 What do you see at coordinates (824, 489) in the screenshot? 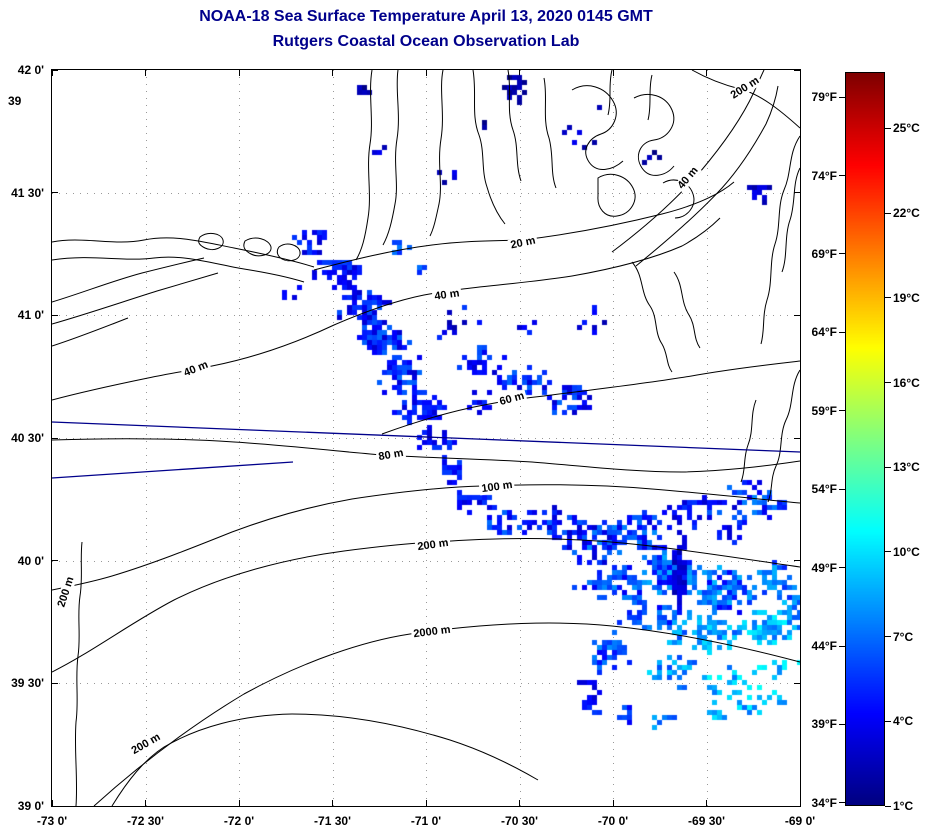
I see `colorbar-fahrenheit-label: 54°F` at bounding box center [824, 489].